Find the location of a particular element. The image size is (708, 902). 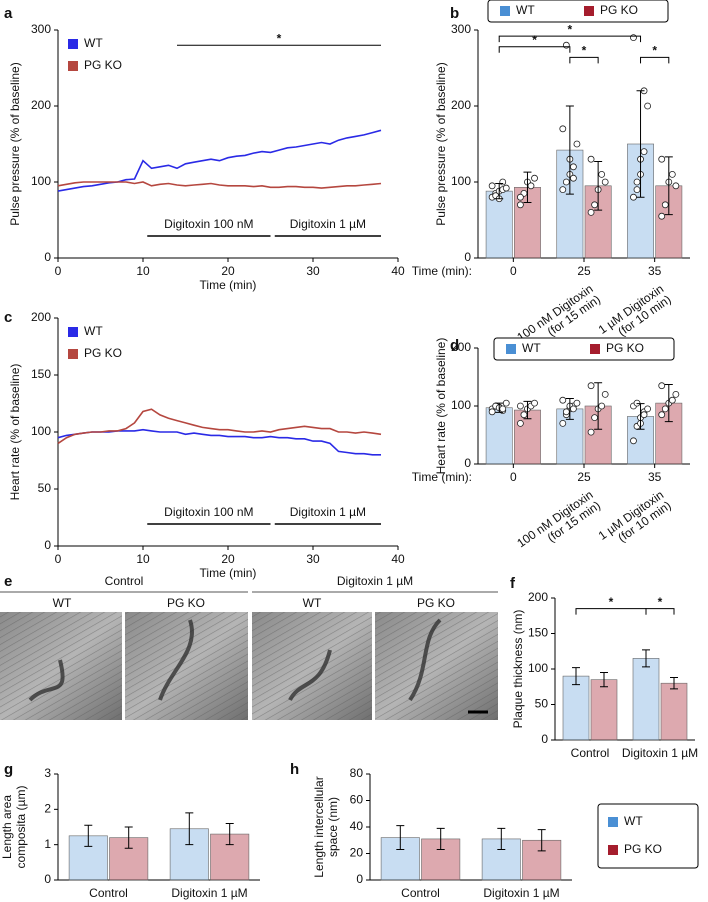

y-tick-label: 40 is located at coordinates (357, 826).